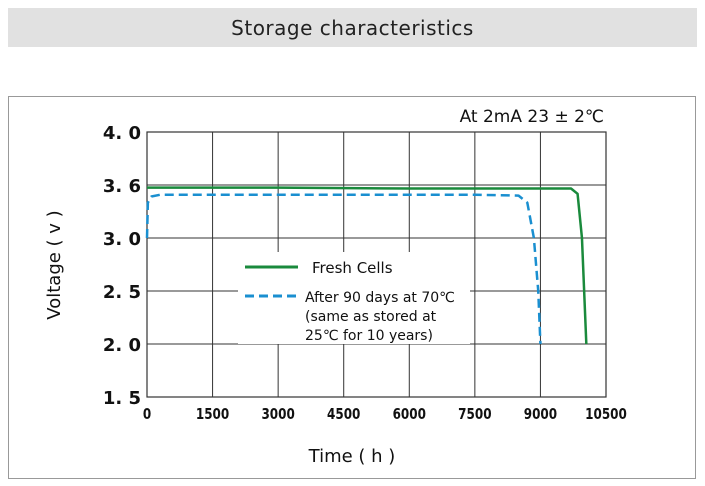  I want to click on y-tick-label: 2. 0, so click(122, 345).